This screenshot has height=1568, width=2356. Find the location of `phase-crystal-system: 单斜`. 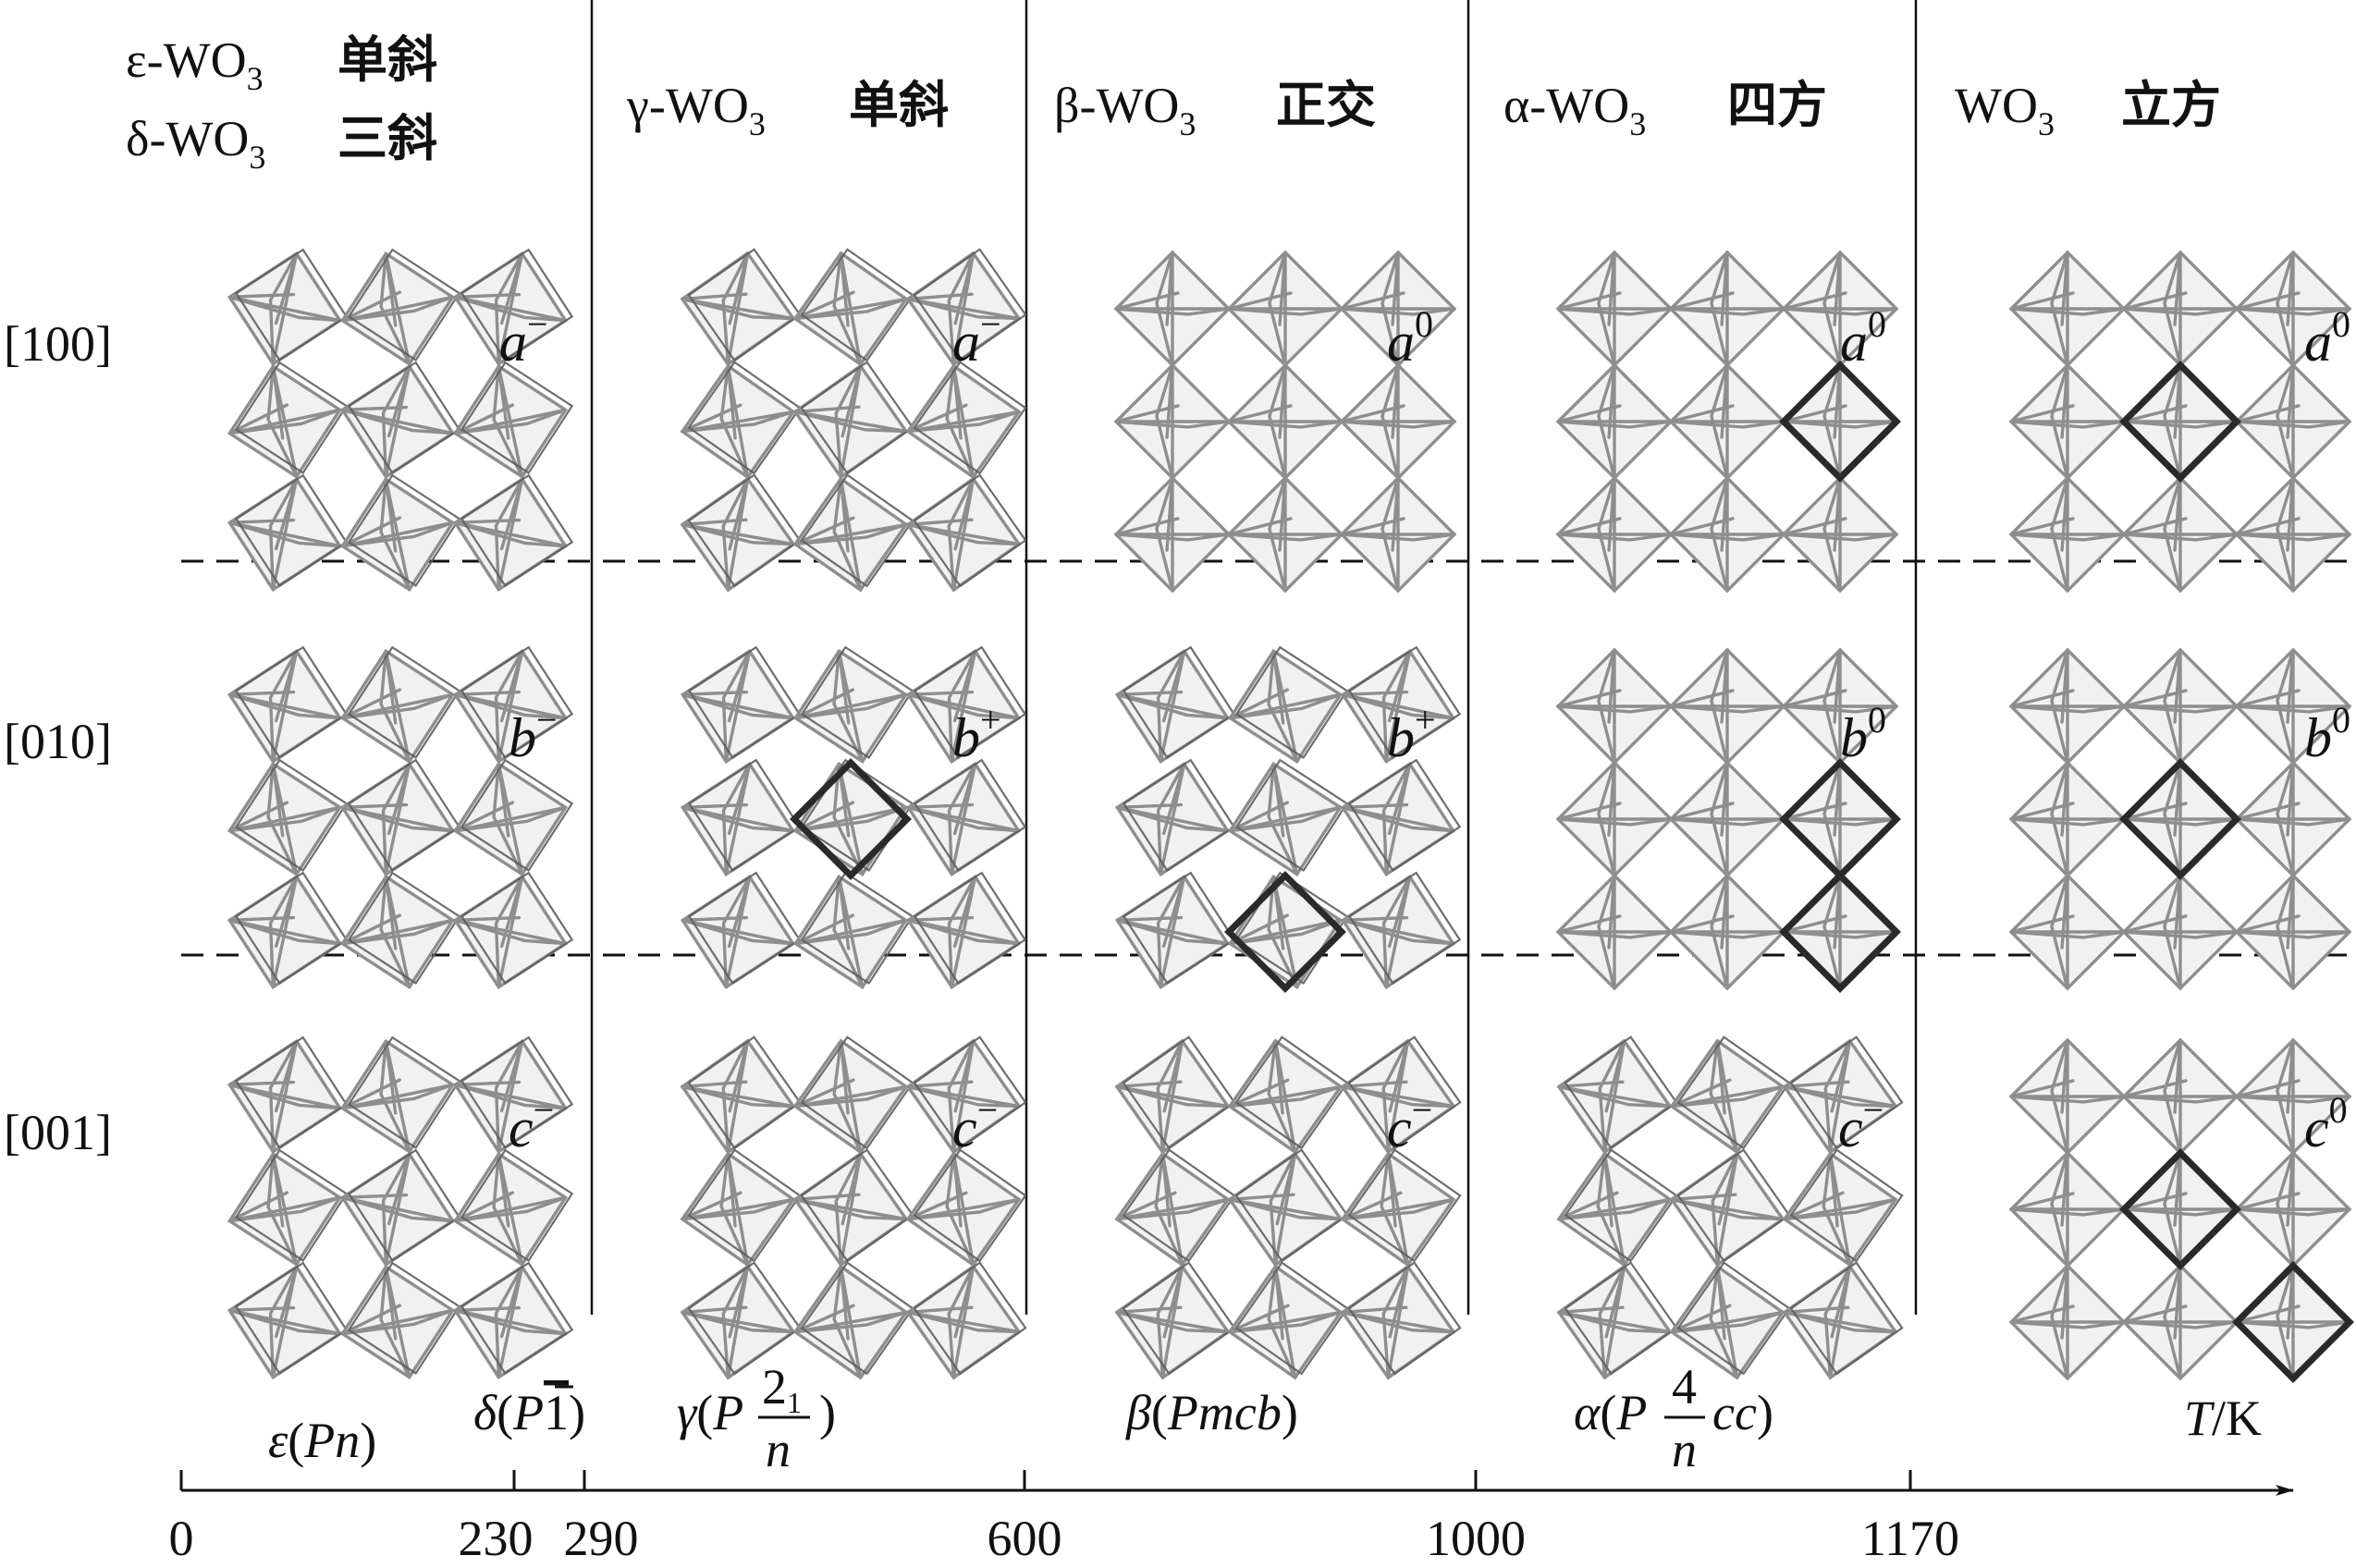

phase-crystal-system: 单斜 is located at coordinates (899, 105).